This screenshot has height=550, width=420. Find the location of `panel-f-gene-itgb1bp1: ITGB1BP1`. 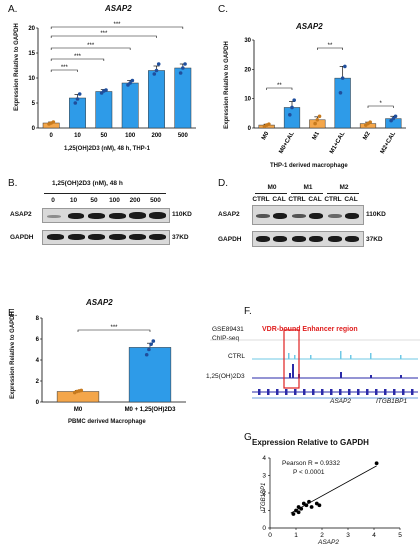

panel-f-gene-itgb1bp1: ITGB1BP1 is located at coordinates (392, 401).